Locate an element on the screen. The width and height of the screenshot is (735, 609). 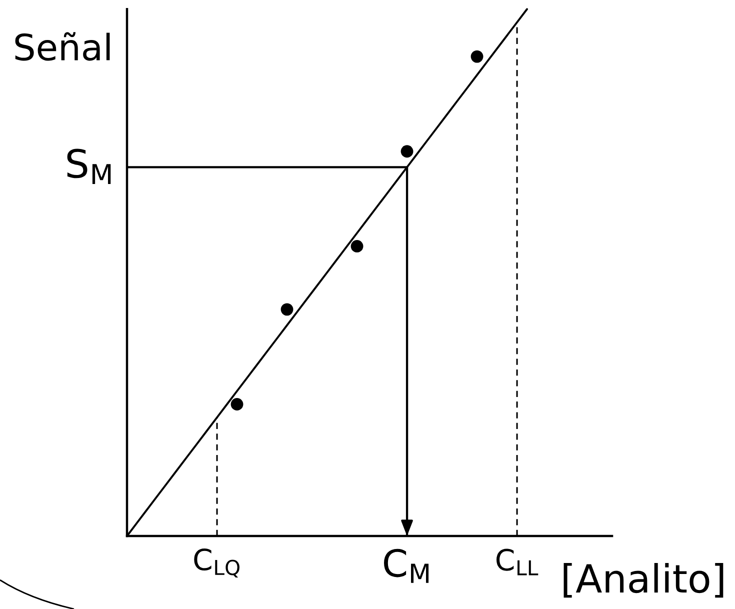
x-tick-label: C$_{M}$ is located at coordinates (406, 565).